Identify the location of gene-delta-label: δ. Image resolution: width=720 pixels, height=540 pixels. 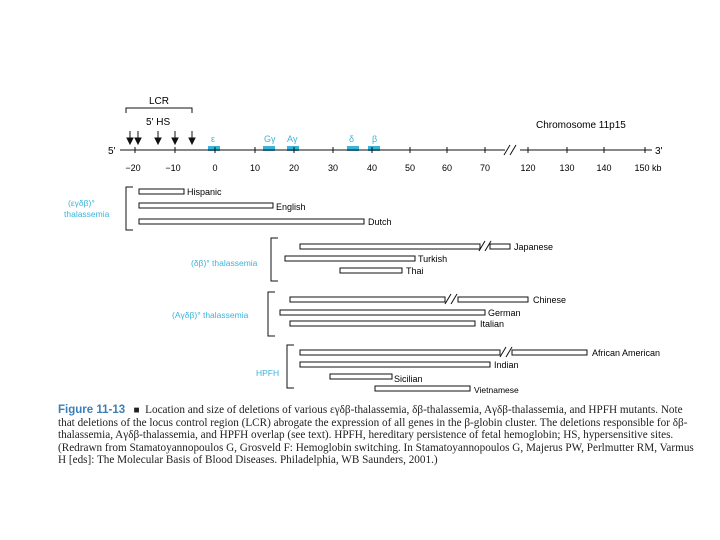
(351, 139).